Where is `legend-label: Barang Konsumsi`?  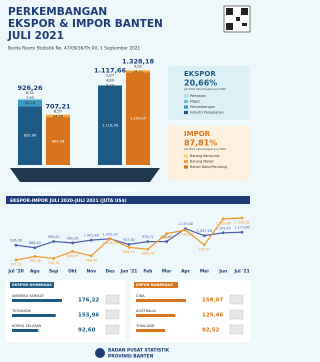
legend-label: Barang Konsumsi is located at coordinates (205, 156).